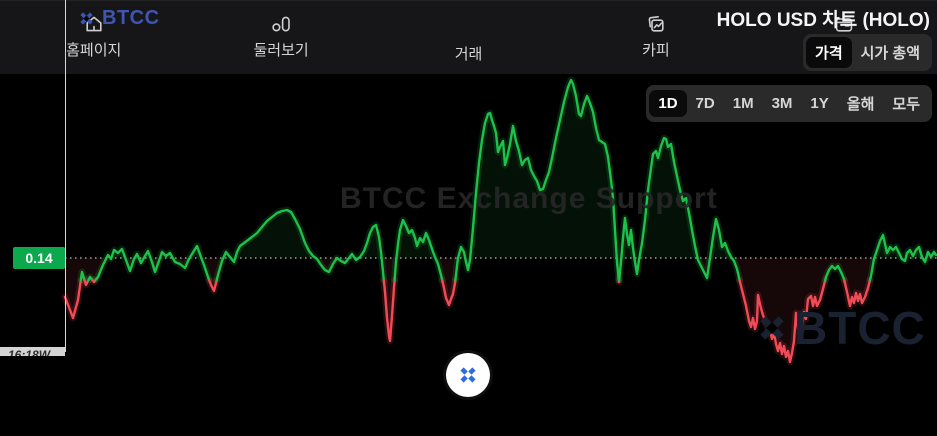 The height and width of the screenshot is (436, 937). I want to click on btcc-x-logo-icon, so click(86, 18).